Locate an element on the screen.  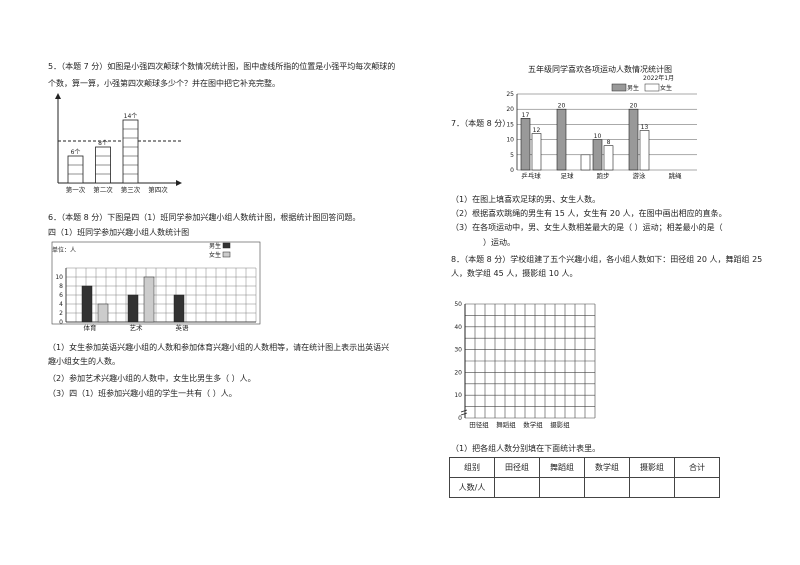
x-tick-label: 摄影组 is located at coordinates (560, 424).